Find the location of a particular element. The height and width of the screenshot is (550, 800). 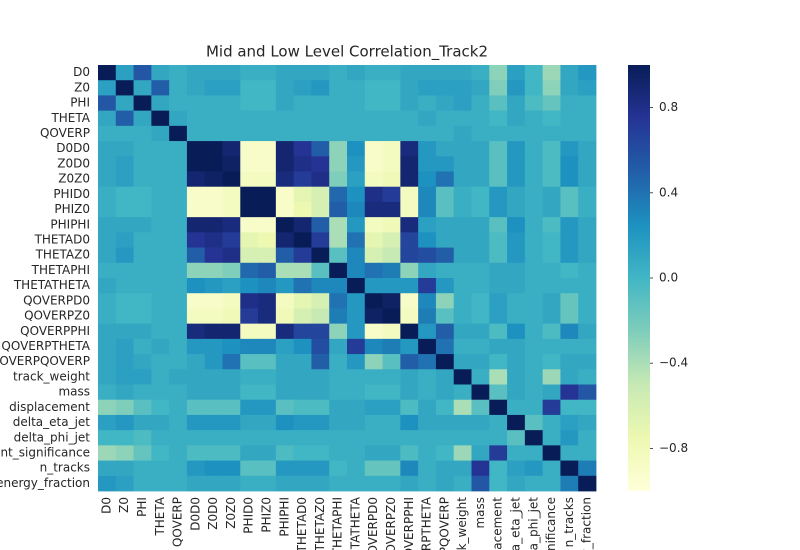

chart-title: Mid and Low Level Correlation_Track2 is located at coordinates (347, 52).